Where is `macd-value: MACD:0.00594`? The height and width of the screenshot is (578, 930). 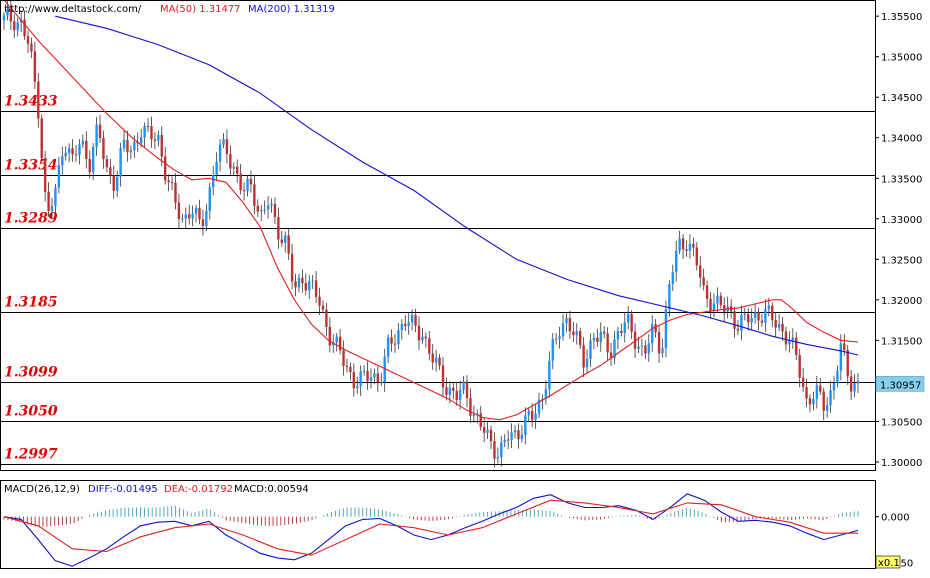 macd-value: MACD:0.00594 is located at coordinates (271, 489).